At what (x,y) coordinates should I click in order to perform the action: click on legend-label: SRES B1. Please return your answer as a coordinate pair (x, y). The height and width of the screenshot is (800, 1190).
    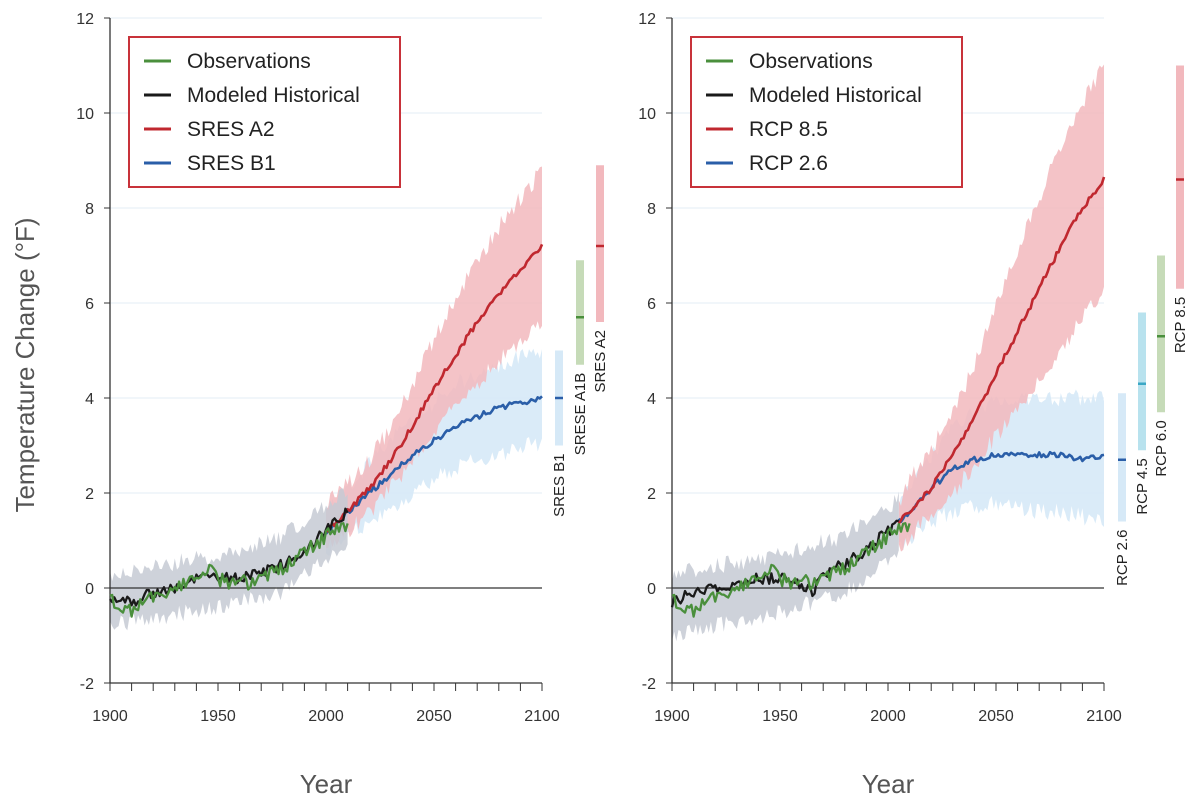
    Looking at the image, I should click on (231, 163).